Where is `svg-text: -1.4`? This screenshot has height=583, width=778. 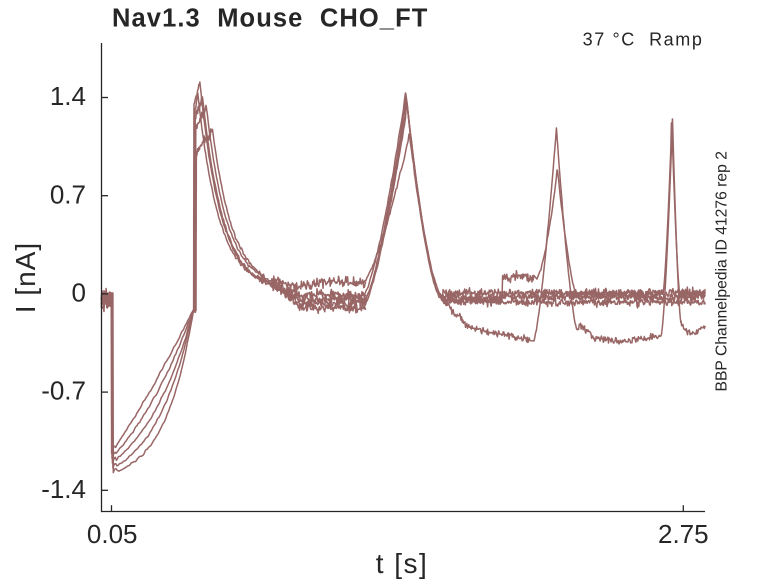 svg-text: -1.4 is located at coordinates (63, 489).